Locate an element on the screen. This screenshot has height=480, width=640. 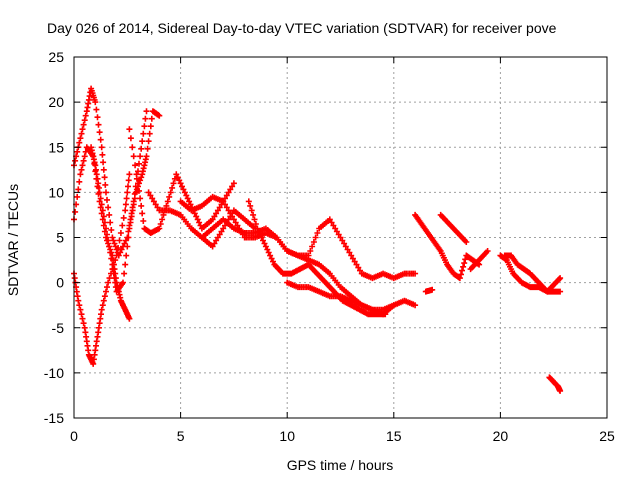
y-tick-label: 20 is located at coordinates (56, 102).